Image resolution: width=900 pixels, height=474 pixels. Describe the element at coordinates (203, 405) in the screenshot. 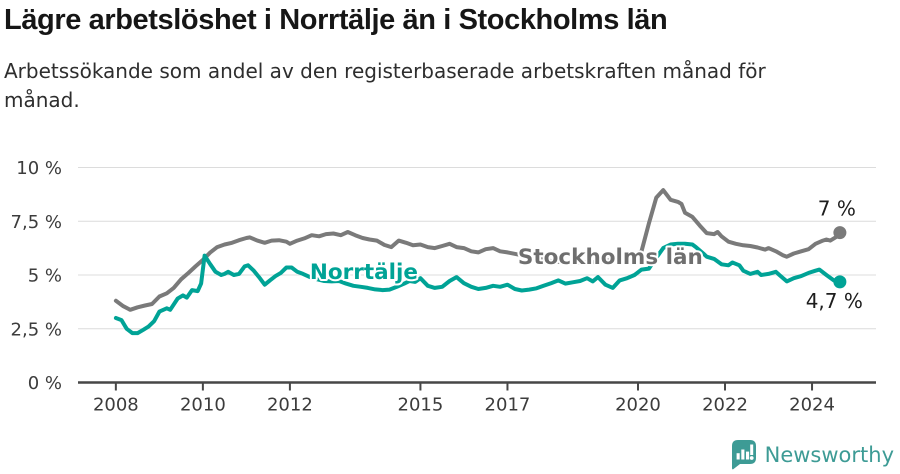

I see `x-tick-label: 2010` at that location.